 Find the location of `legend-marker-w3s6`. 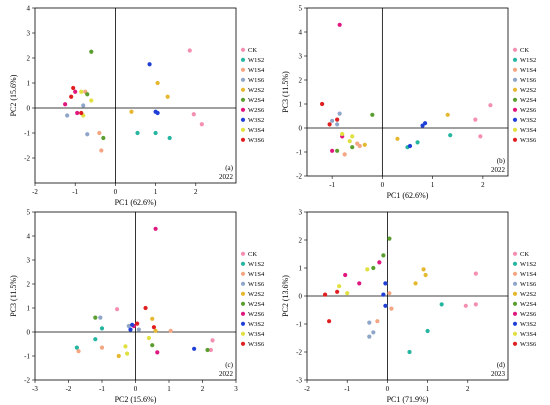

legend-marker-w3s6 is located at coordinates (515, 139).